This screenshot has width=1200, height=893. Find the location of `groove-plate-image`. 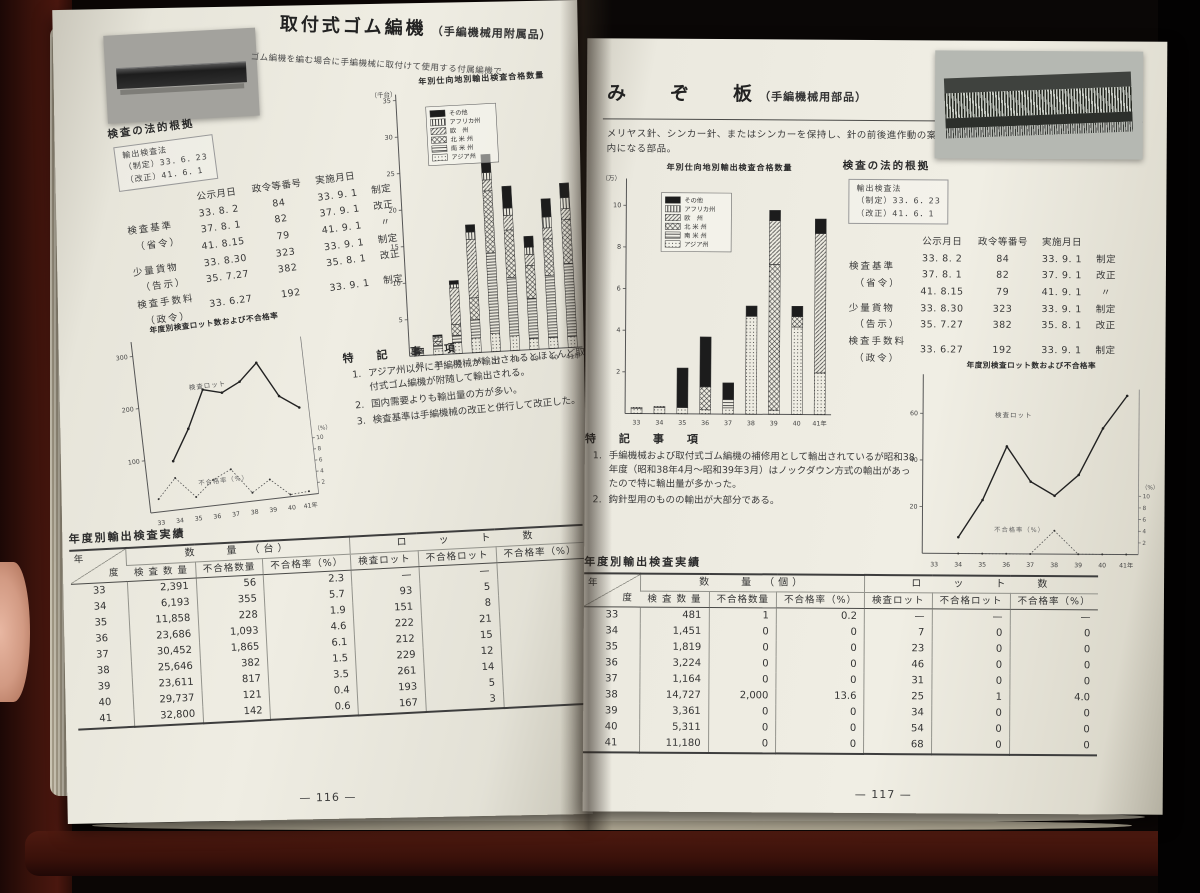

groove-plate-image is located at coordinates (1039, 105).